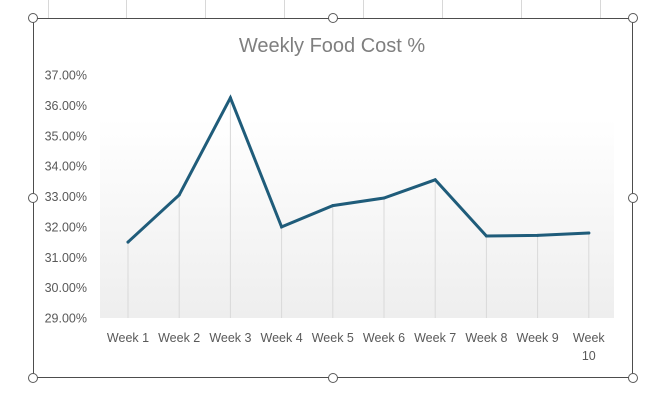 This screenshot has width=668, height=401. What do you see at coordinates (633, 18) in the screenshot?
I see `resize-handle-top-right` at bounding box center [633, 18].